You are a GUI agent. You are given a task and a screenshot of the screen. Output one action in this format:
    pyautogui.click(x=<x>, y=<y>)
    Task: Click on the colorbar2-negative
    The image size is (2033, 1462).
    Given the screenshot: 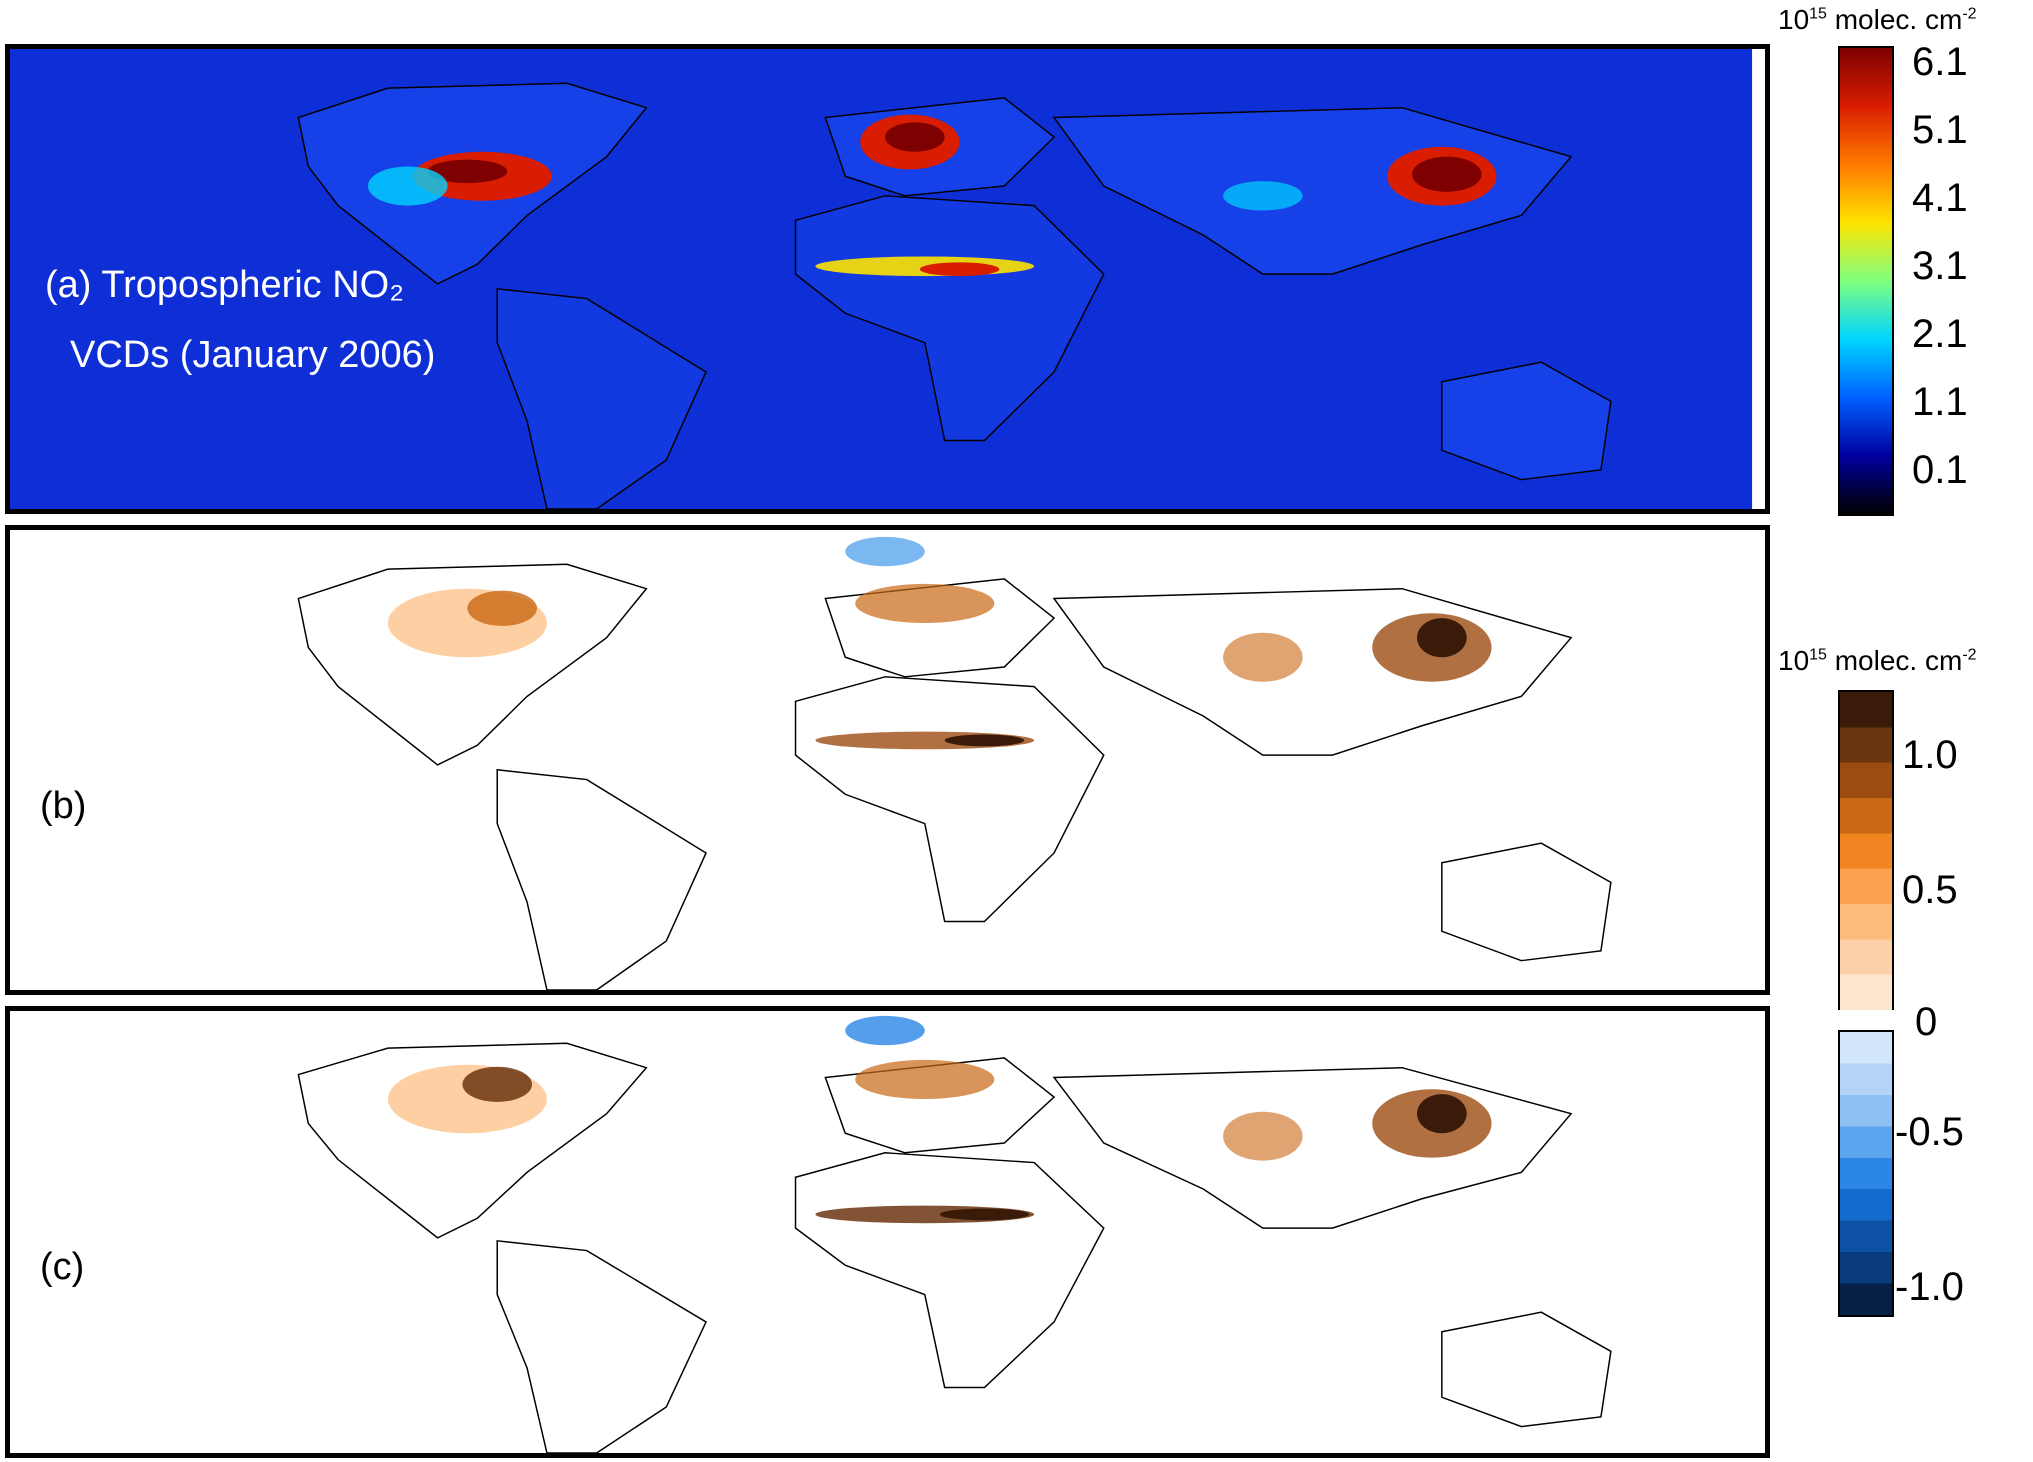 What is the action you would take?
    pyautogui.click(x=1866, y=1173)
    